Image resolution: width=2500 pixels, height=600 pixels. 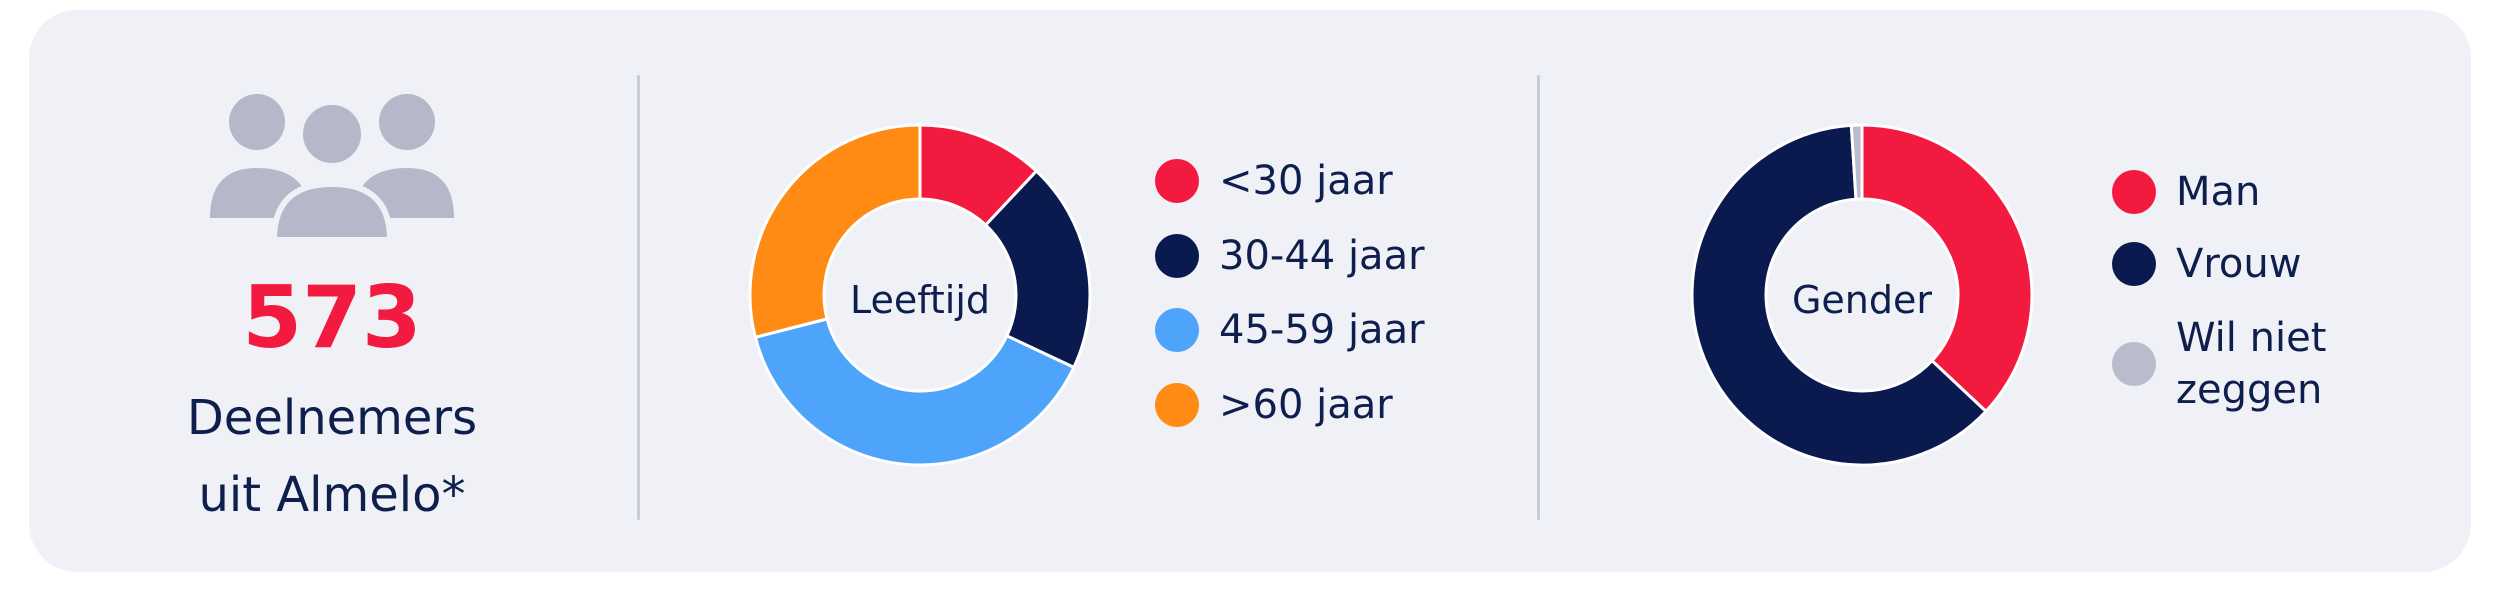 What do you see at coordinates (638, 297) in the screenshot?
I see `divider-left` at bounding box center [638, 297].